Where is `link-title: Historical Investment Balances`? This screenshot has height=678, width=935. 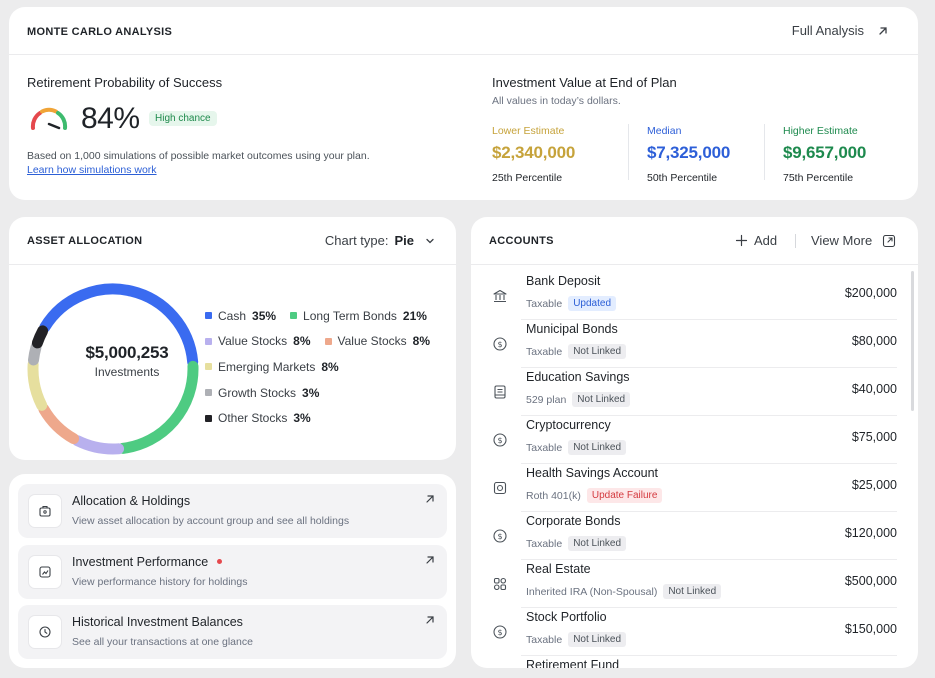 link-title: Historical Investment Balances is located at coordinates (157, 622).